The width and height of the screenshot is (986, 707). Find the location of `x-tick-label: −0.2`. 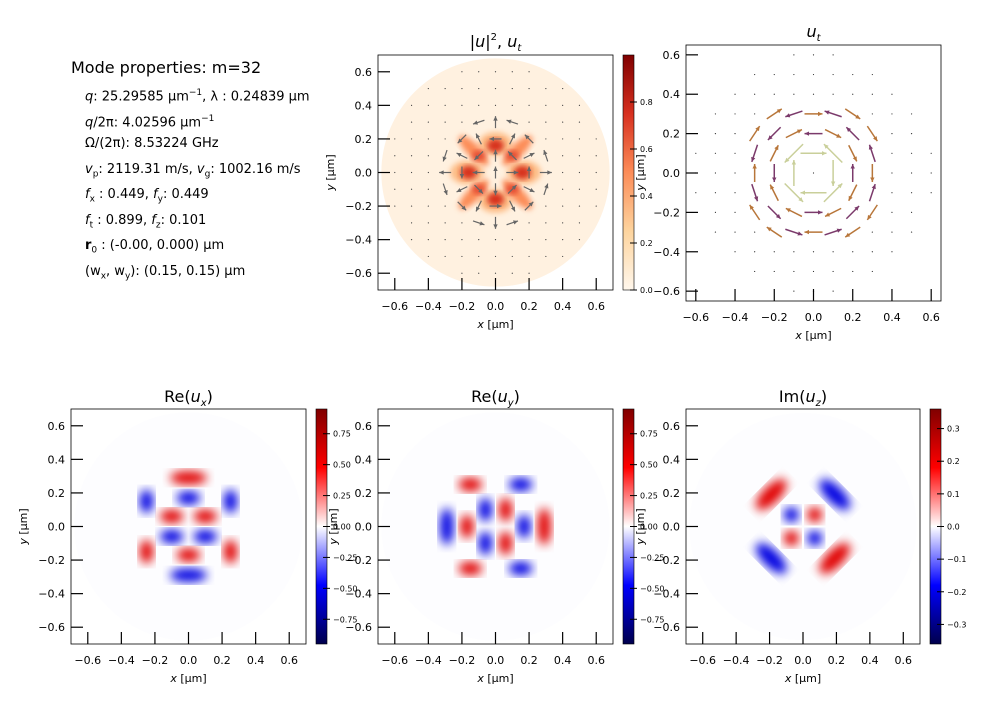

x-tick-label: −0.2 is located at coordinates (769, 660).